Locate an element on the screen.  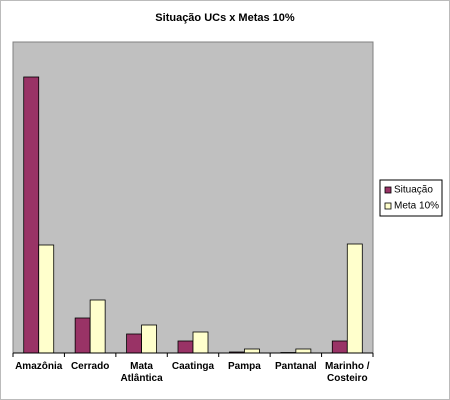
chart-title: Situação UCs x Metas 10% is located at coordinates (225, 18).